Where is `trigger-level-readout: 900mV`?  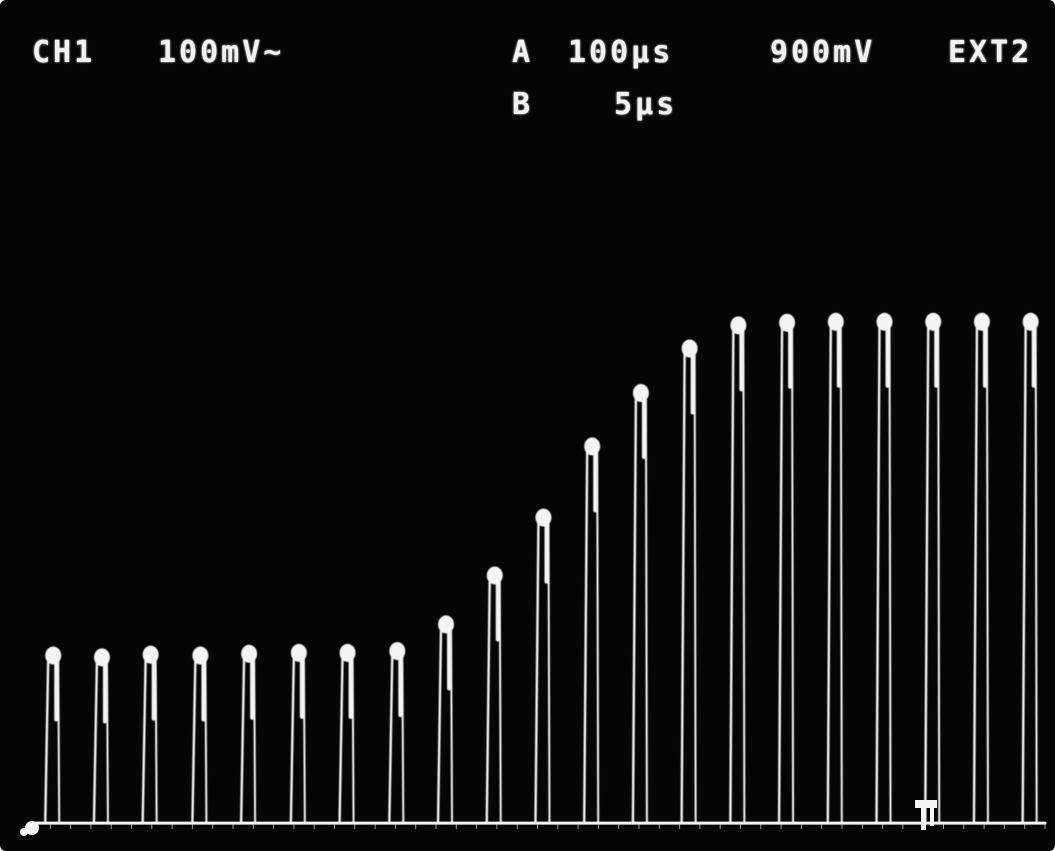
trigger-level-readout: 900mV is located at coordinates (823, 52).